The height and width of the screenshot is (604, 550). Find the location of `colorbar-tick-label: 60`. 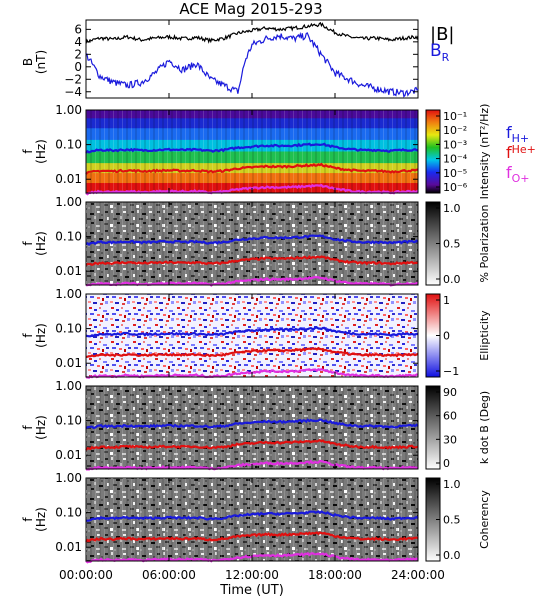

colorbar-tick-label: 60 is located at coordinates (450, 416).